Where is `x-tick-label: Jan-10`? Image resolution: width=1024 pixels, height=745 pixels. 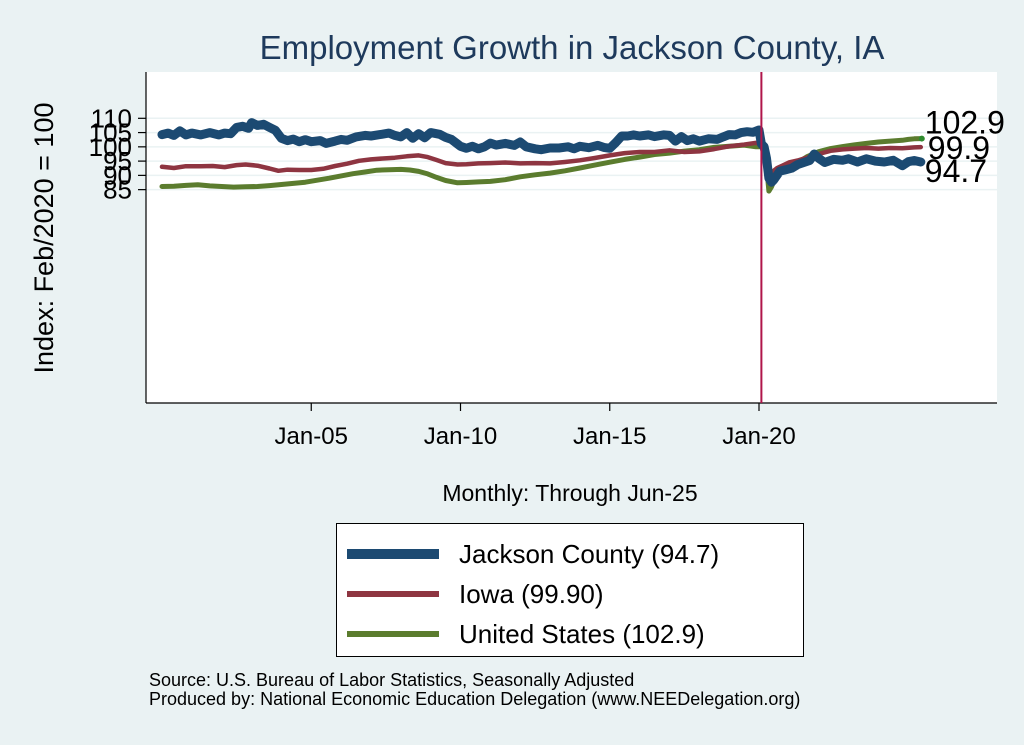
x-tick-label: Jan-10 is located at coordinates (460, 436).